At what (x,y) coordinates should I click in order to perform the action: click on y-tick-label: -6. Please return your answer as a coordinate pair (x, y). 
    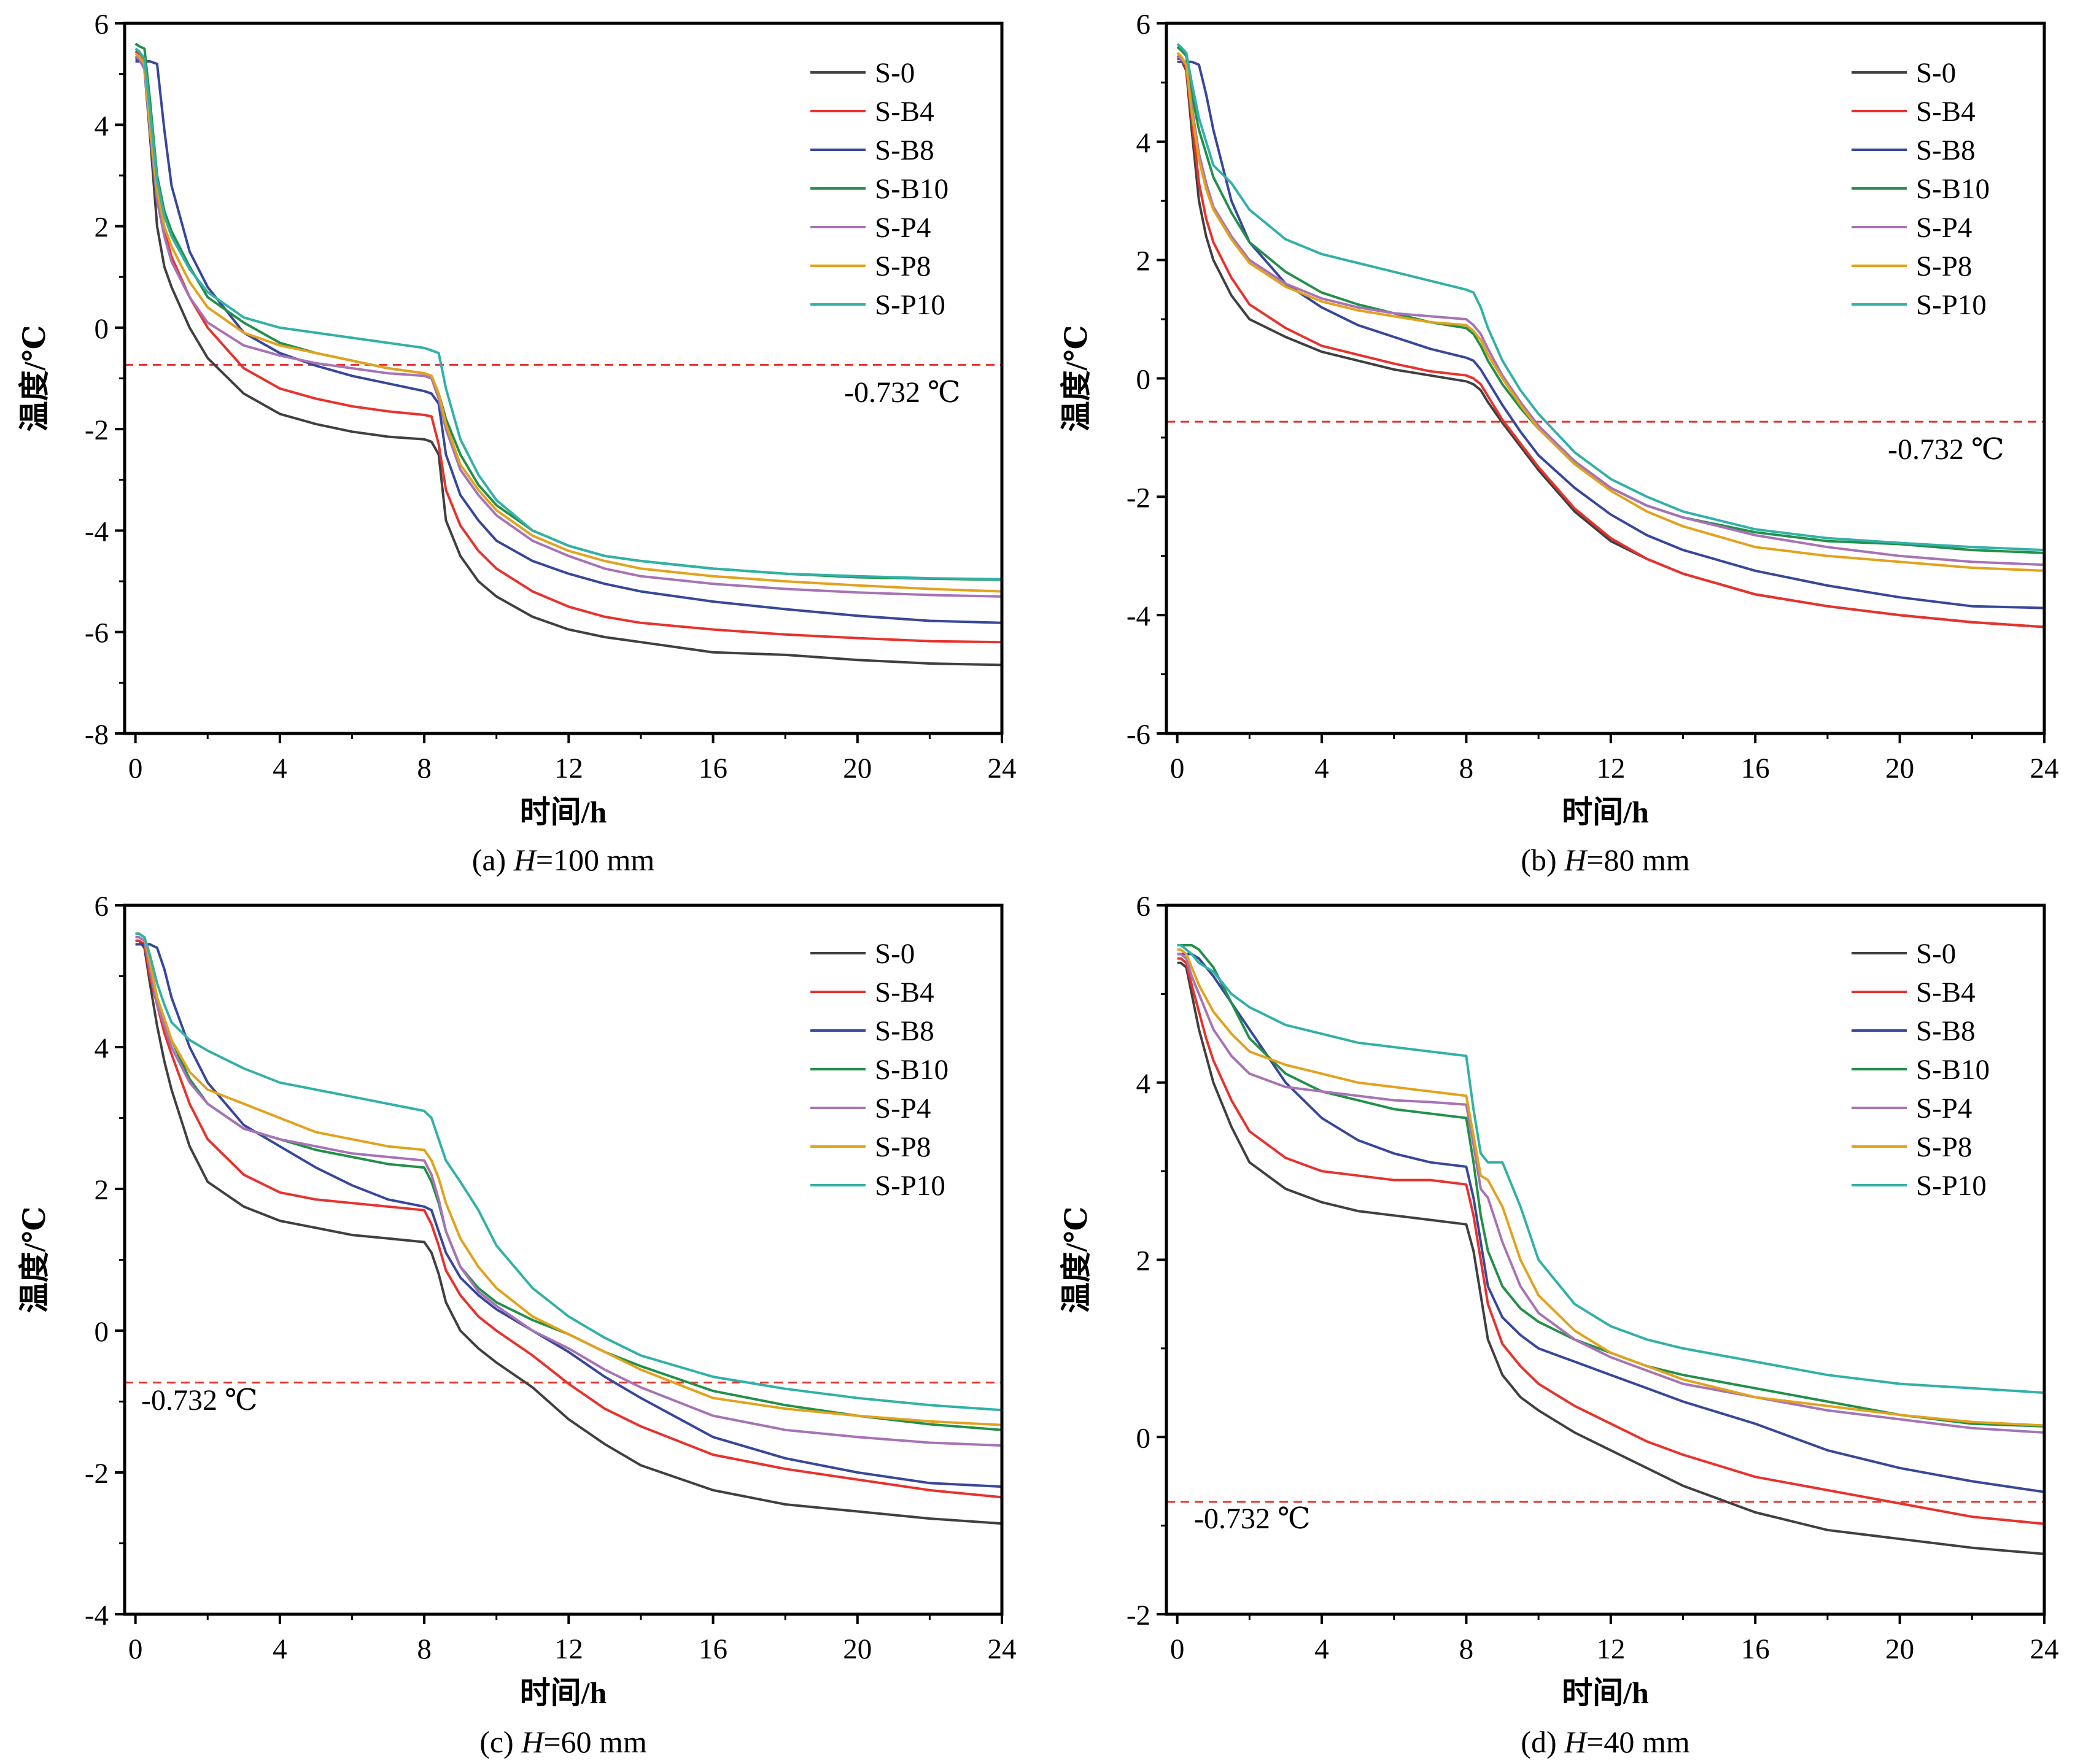
    Looking at the image, I should click on (97, 633).